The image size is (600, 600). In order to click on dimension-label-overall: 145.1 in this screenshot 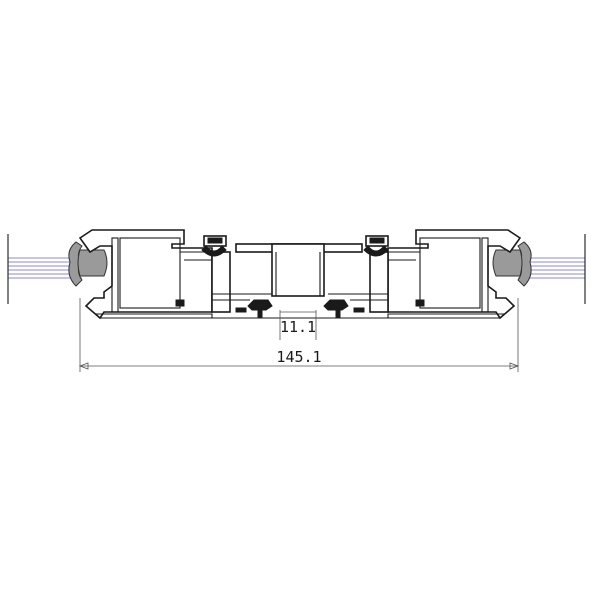, I will do `click(298, 357)`.